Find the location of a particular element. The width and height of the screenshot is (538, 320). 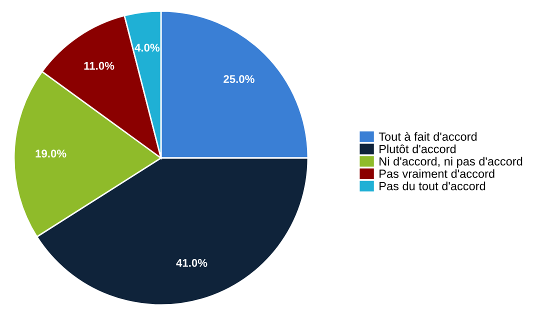

data-label: 19.0% is located at coordinates (51, 154).